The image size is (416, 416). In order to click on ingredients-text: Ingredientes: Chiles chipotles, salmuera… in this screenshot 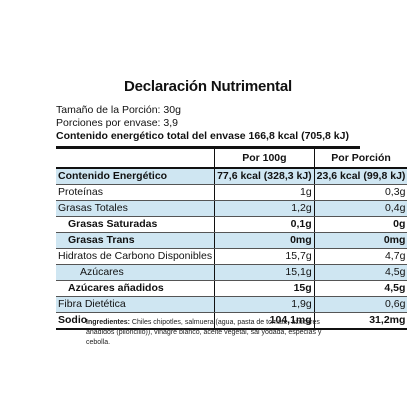, I will do `click(215, 333)`.